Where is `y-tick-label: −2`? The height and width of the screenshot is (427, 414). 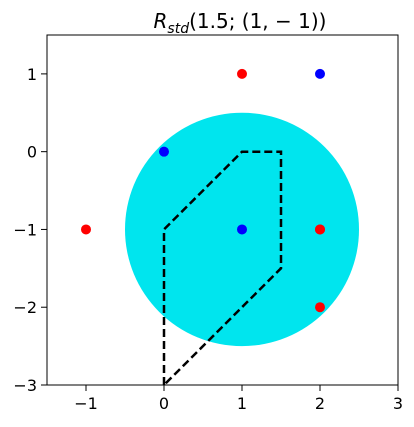
y-tick-label: −2 is located at coordinates (25, 307).